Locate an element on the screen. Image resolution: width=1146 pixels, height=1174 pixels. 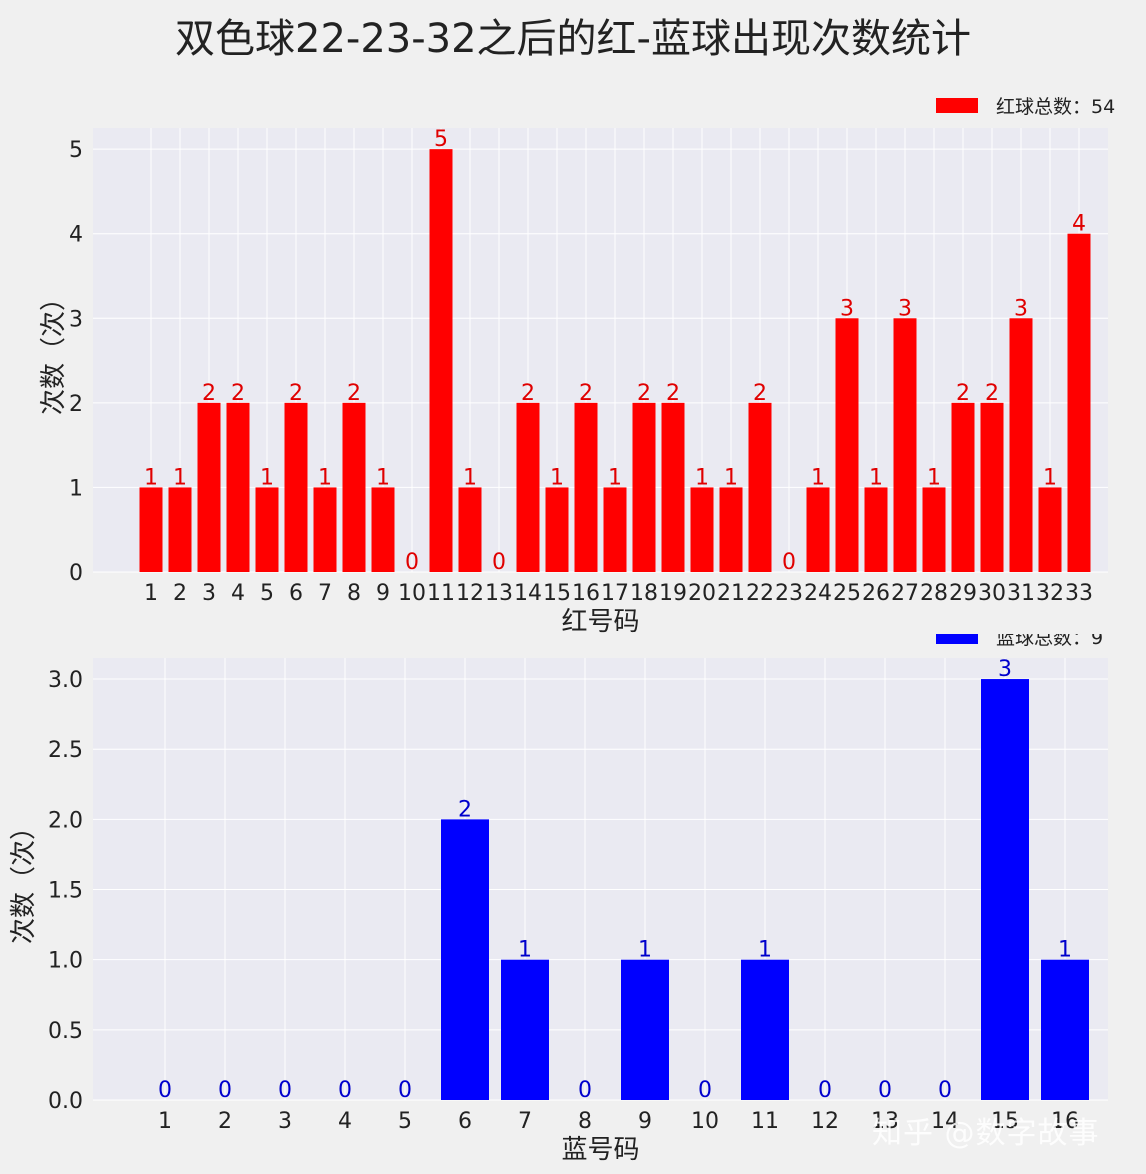
y-tick-label: 3.0 is located at coordinates (65, 680).